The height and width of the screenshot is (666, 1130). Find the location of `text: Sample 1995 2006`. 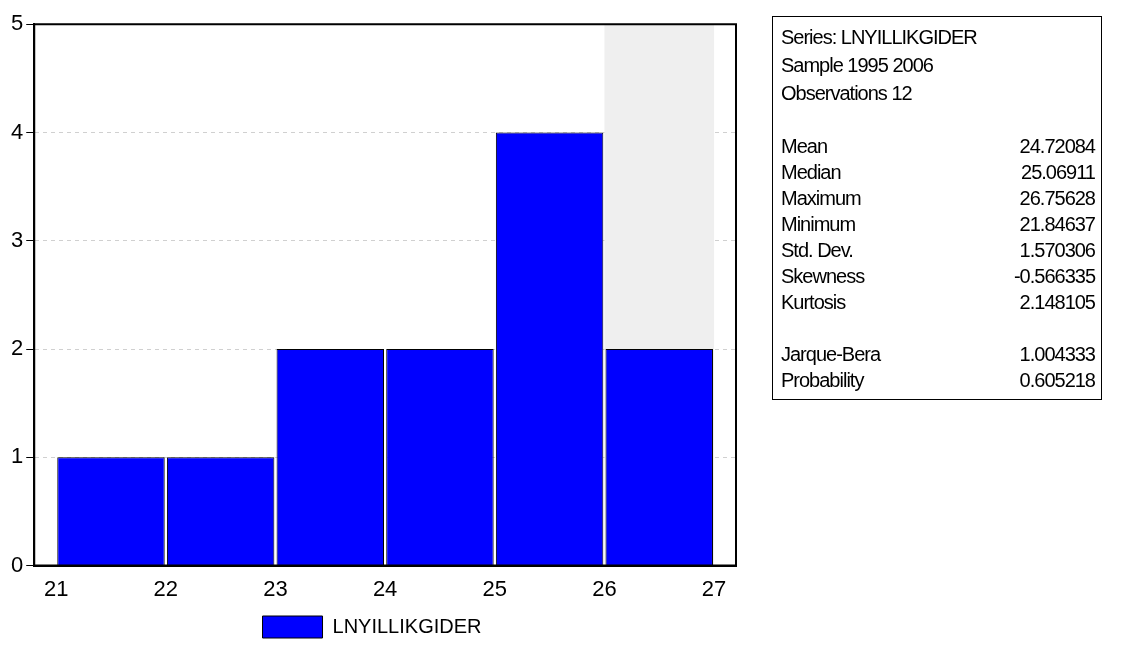

text: Sample 1995 2006 is located at coordinates (857, 65).